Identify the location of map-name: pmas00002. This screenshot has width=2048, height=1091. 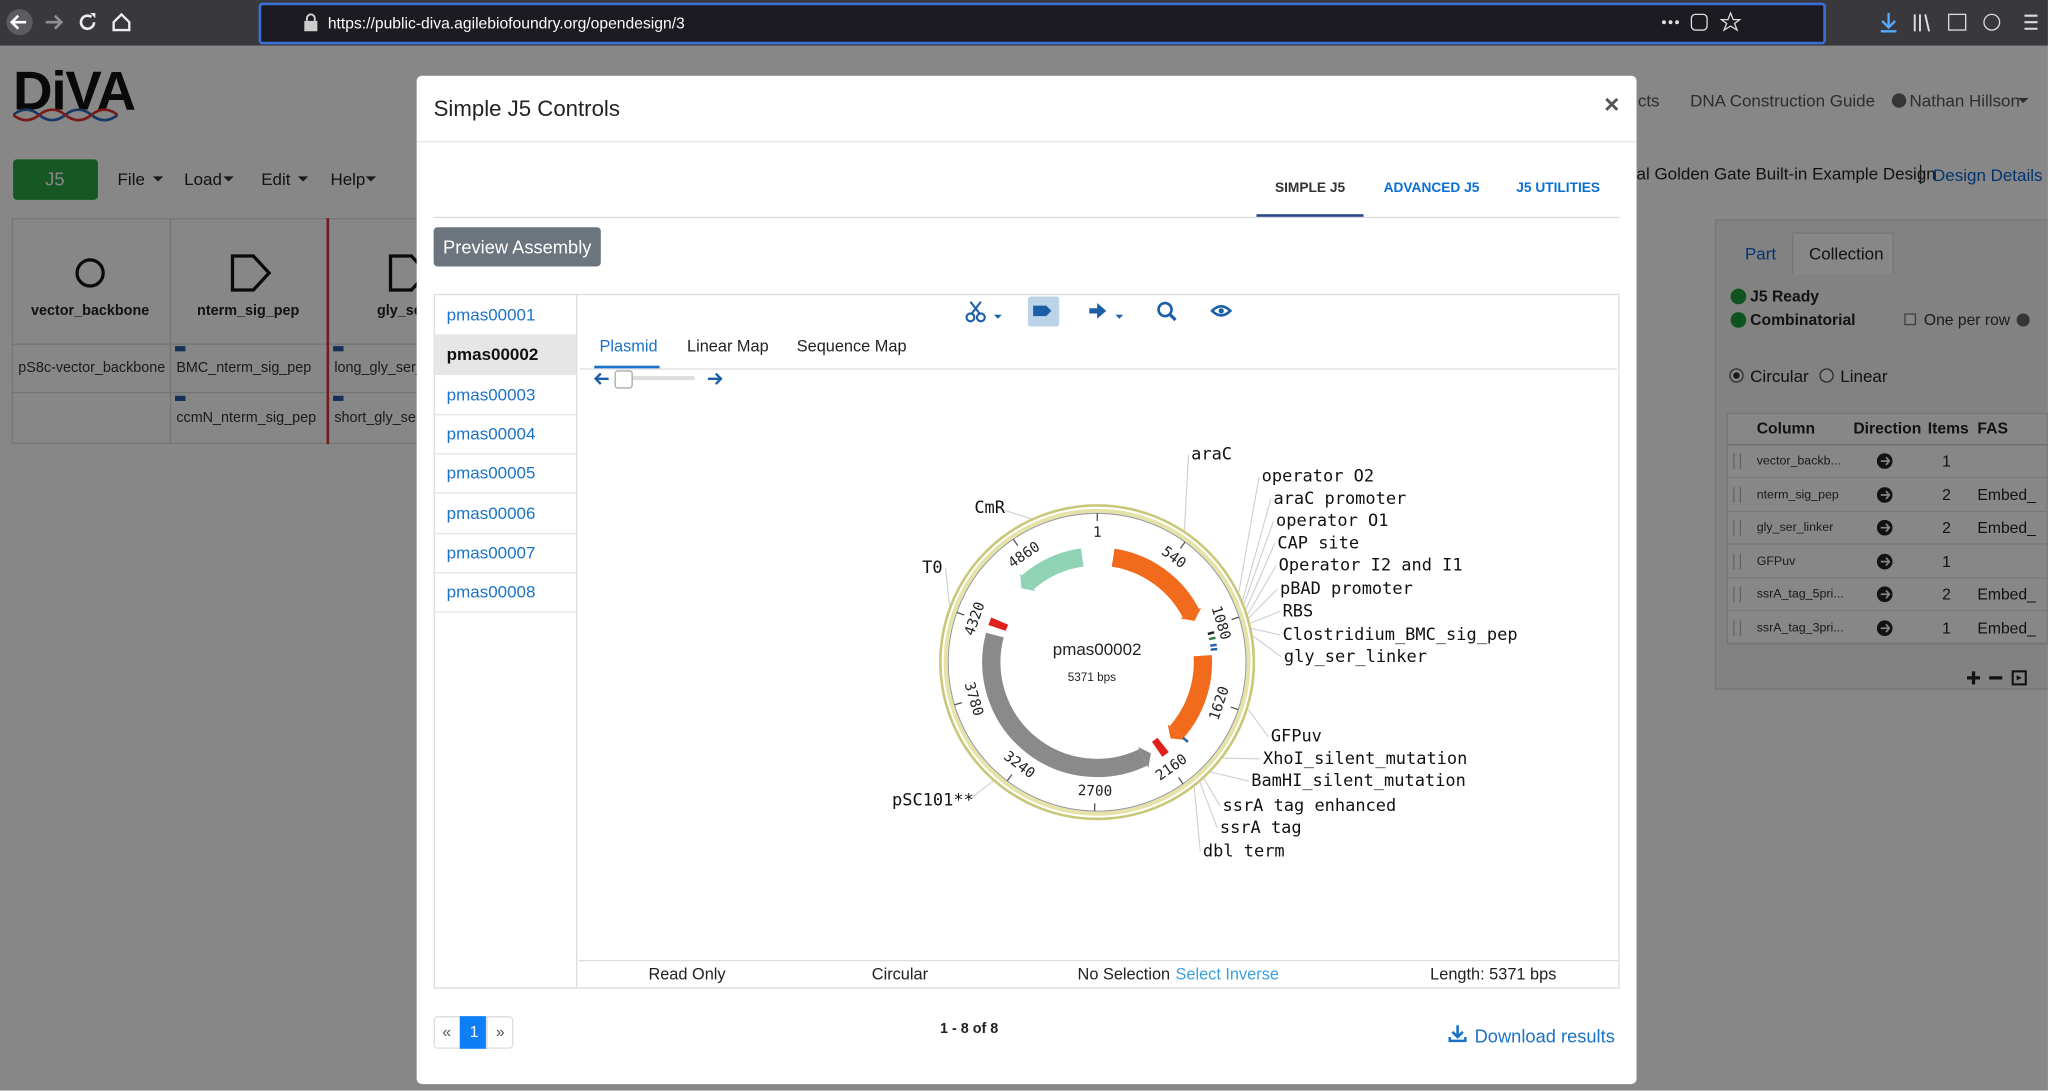
(1097, 649).